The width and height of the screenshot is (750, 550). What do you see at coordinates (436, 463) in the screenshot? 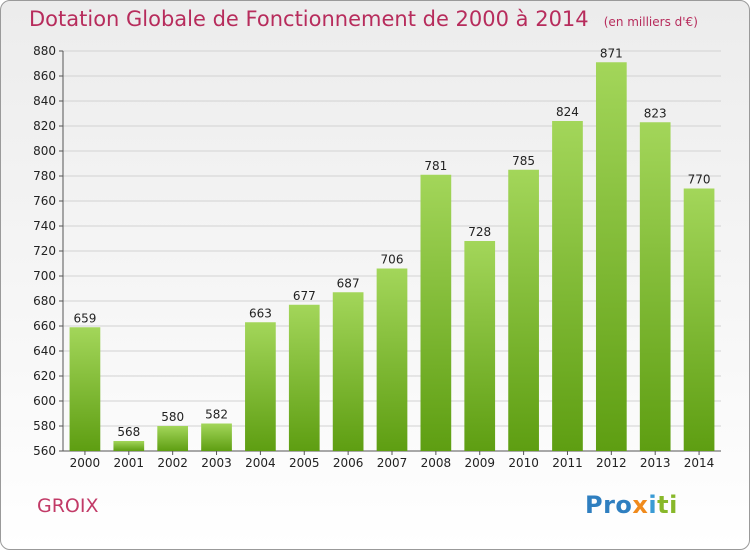
I see `x-tick-label: 2008` at bounding box center [436, 463].